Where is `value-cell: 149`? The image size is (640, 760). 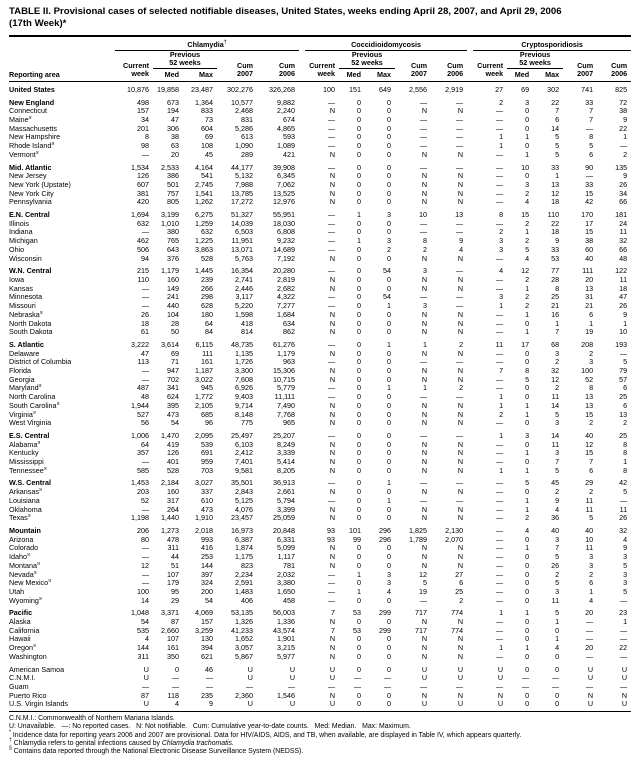
value-cell: 149 is located at coordinates (173, 288).